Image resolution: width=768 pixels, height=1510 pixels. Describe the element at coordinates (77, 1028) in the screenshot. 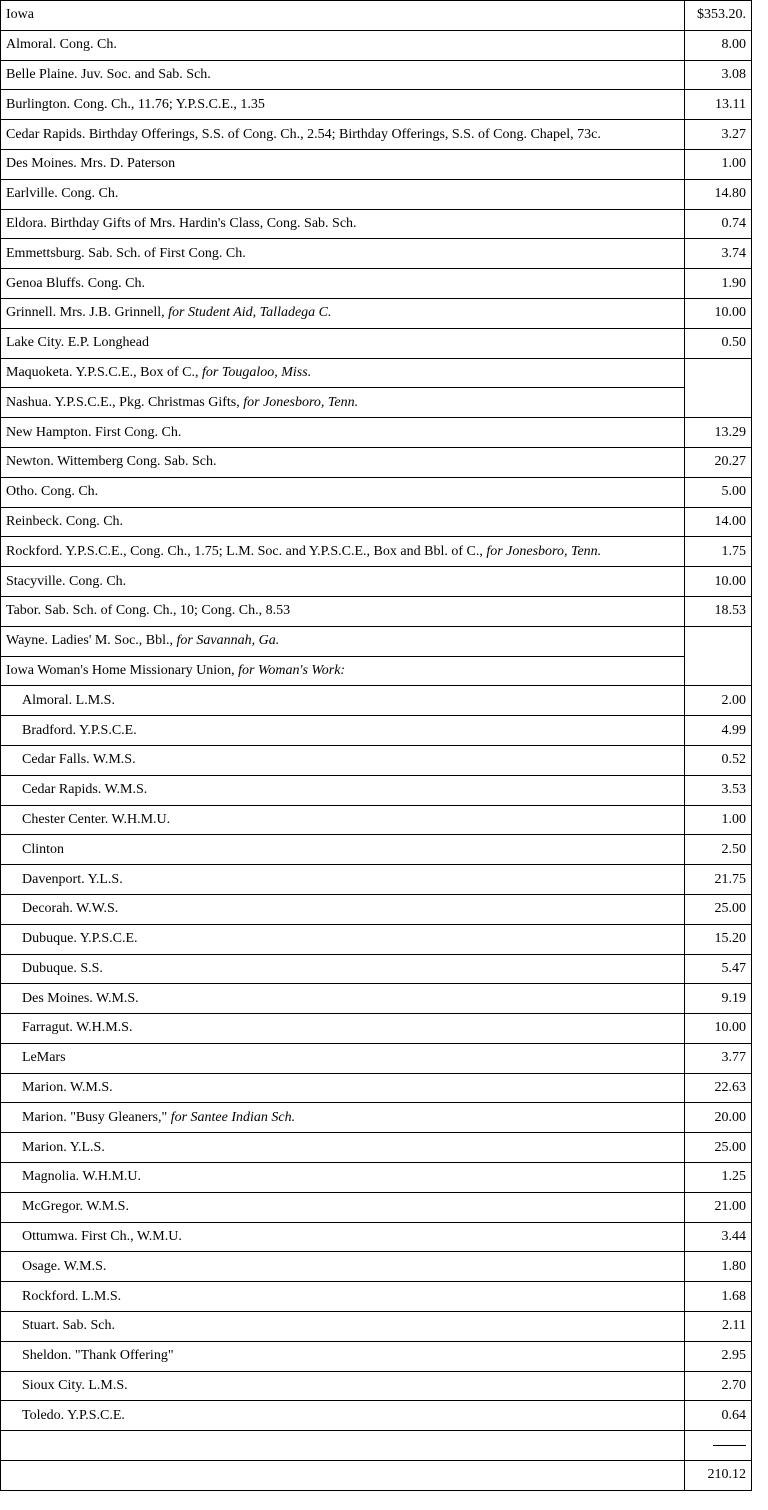

I see `entry-label: Farragut. W.H.M.S.` at that location.